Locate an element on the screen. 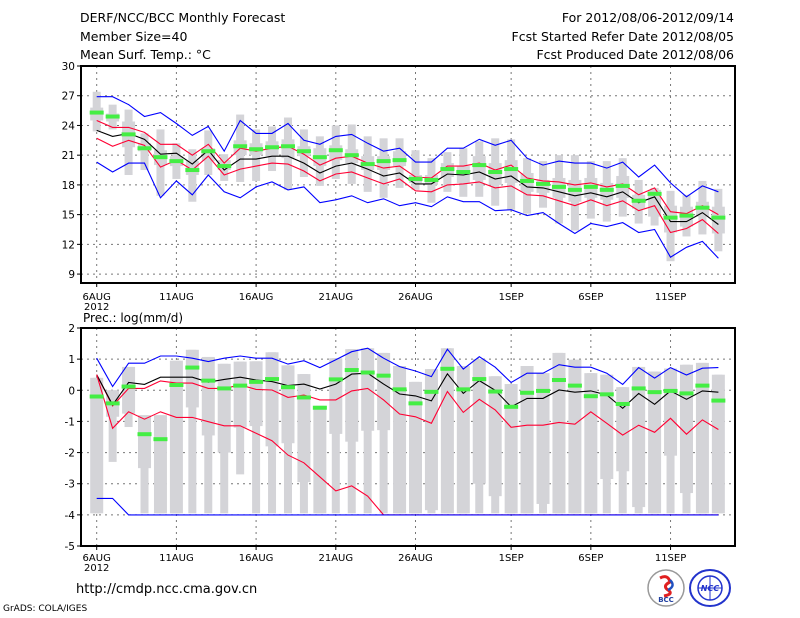 This screenshot has width=800, height=618. series-upper-line is located at coordinates (407, 167).